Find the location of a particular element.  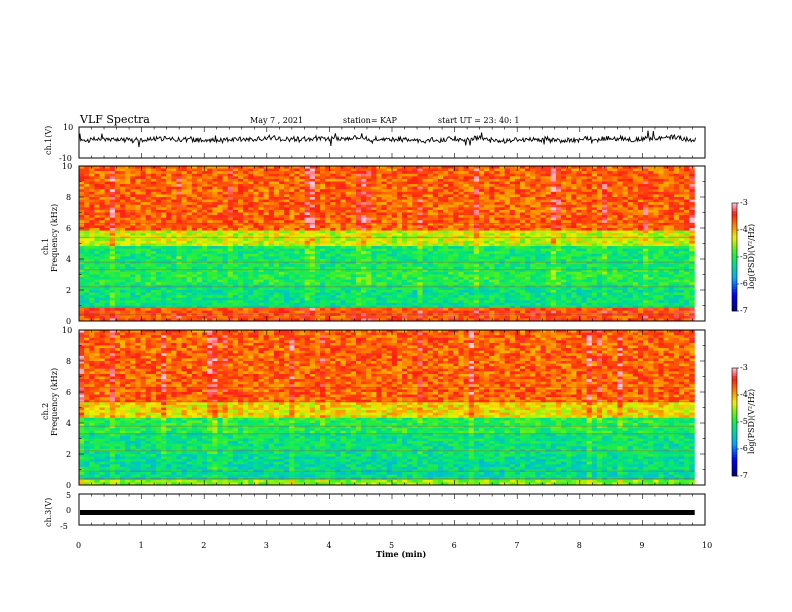

header-start-time: start UT = 23: 40: 1 is located at coordinates (478, 120).